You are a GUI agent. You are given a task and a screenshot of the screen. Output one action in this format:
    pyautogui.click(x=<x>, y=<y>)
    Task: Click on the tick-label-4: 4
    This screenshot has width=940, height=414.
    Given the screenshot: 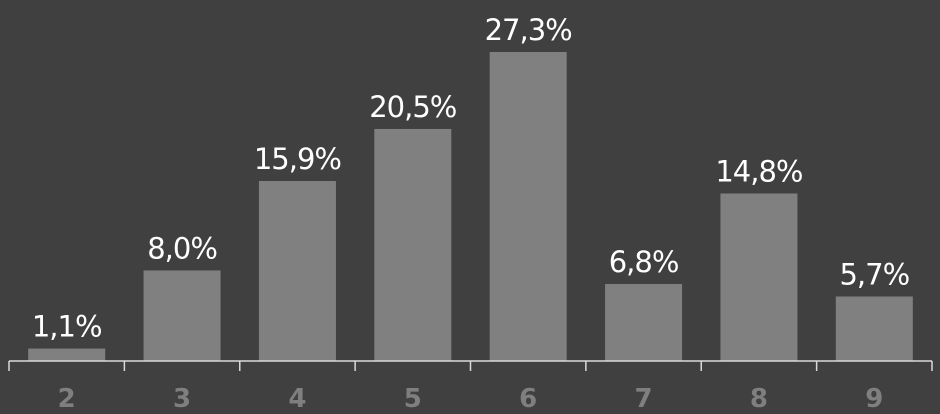 What is the action you would take?
    pyautogui.click(x=297, y=399)
    